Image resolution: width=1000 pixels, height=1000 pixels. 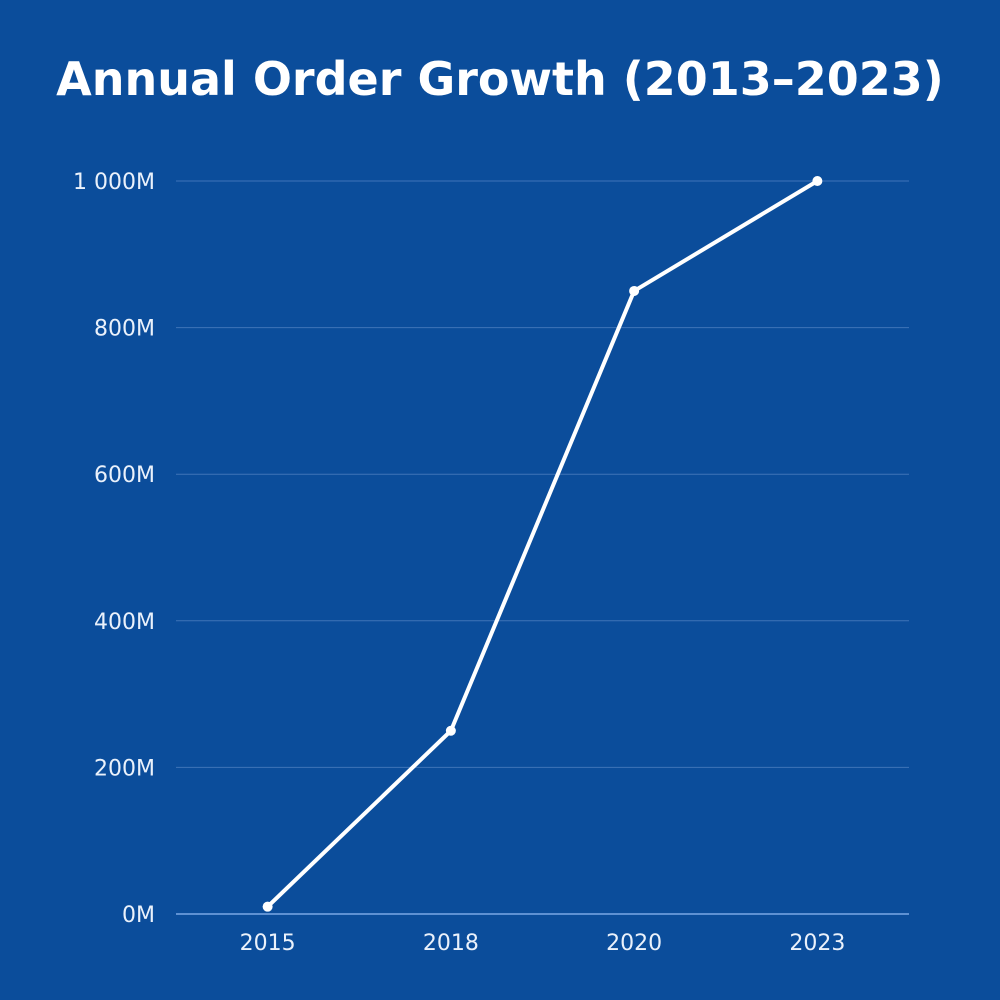 What do you see at coordinates (451, 943) in the screenshot?
I see `x-tick-label: 2018` at bounding box center [451, 943].